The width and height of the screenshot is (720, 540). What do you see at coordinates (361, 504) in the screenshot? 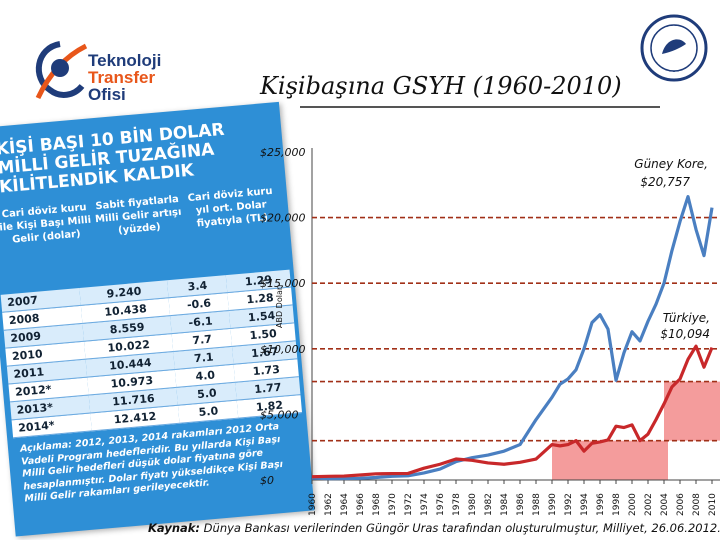
I see `x-tick-label: 1966` at bounding box center [361, 504].